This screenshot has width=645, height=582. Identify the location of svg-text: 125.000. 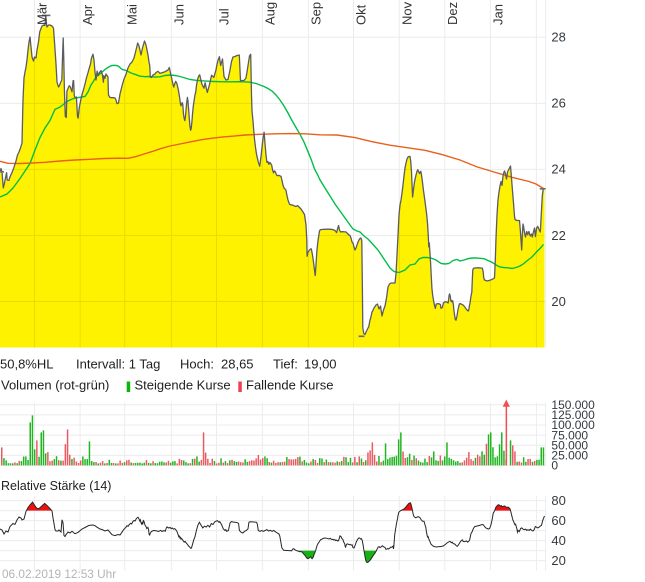
(573, 415).